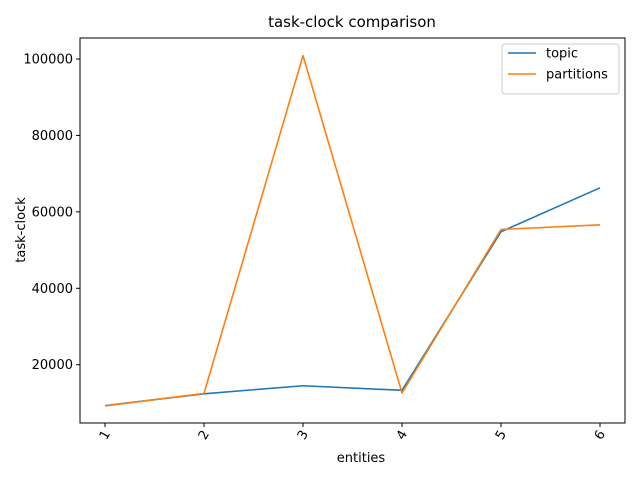 This screenshot has width=640, height=480. What do you see at coordinates (303, 435) in the screenshot?
I see `x-tick-label: 3` at bounding box center [303, 435].